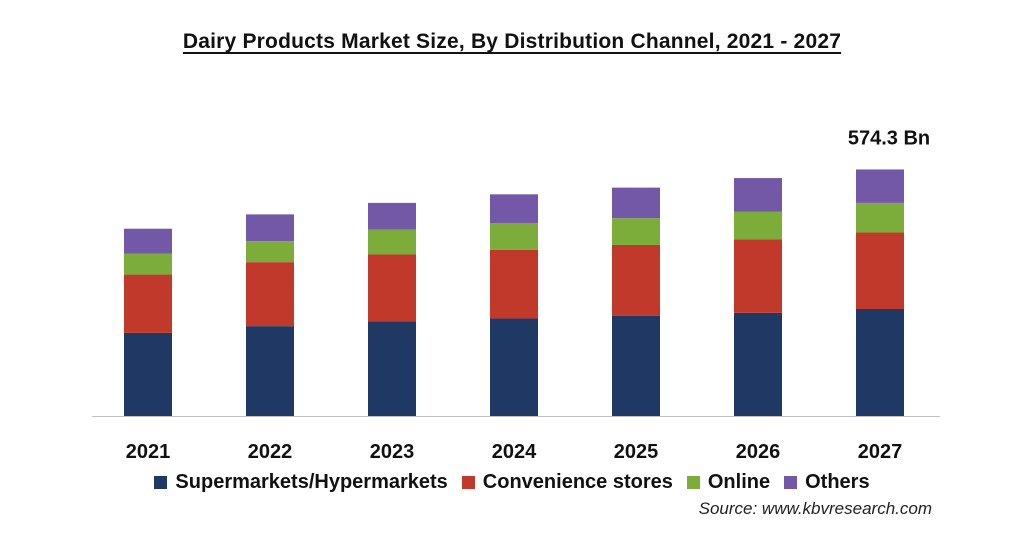 This screenshot has width=1024, height=536. Describe the element at coordinates (837, 482) in the screenshot. I see `legend-label-others: Others` at that location.